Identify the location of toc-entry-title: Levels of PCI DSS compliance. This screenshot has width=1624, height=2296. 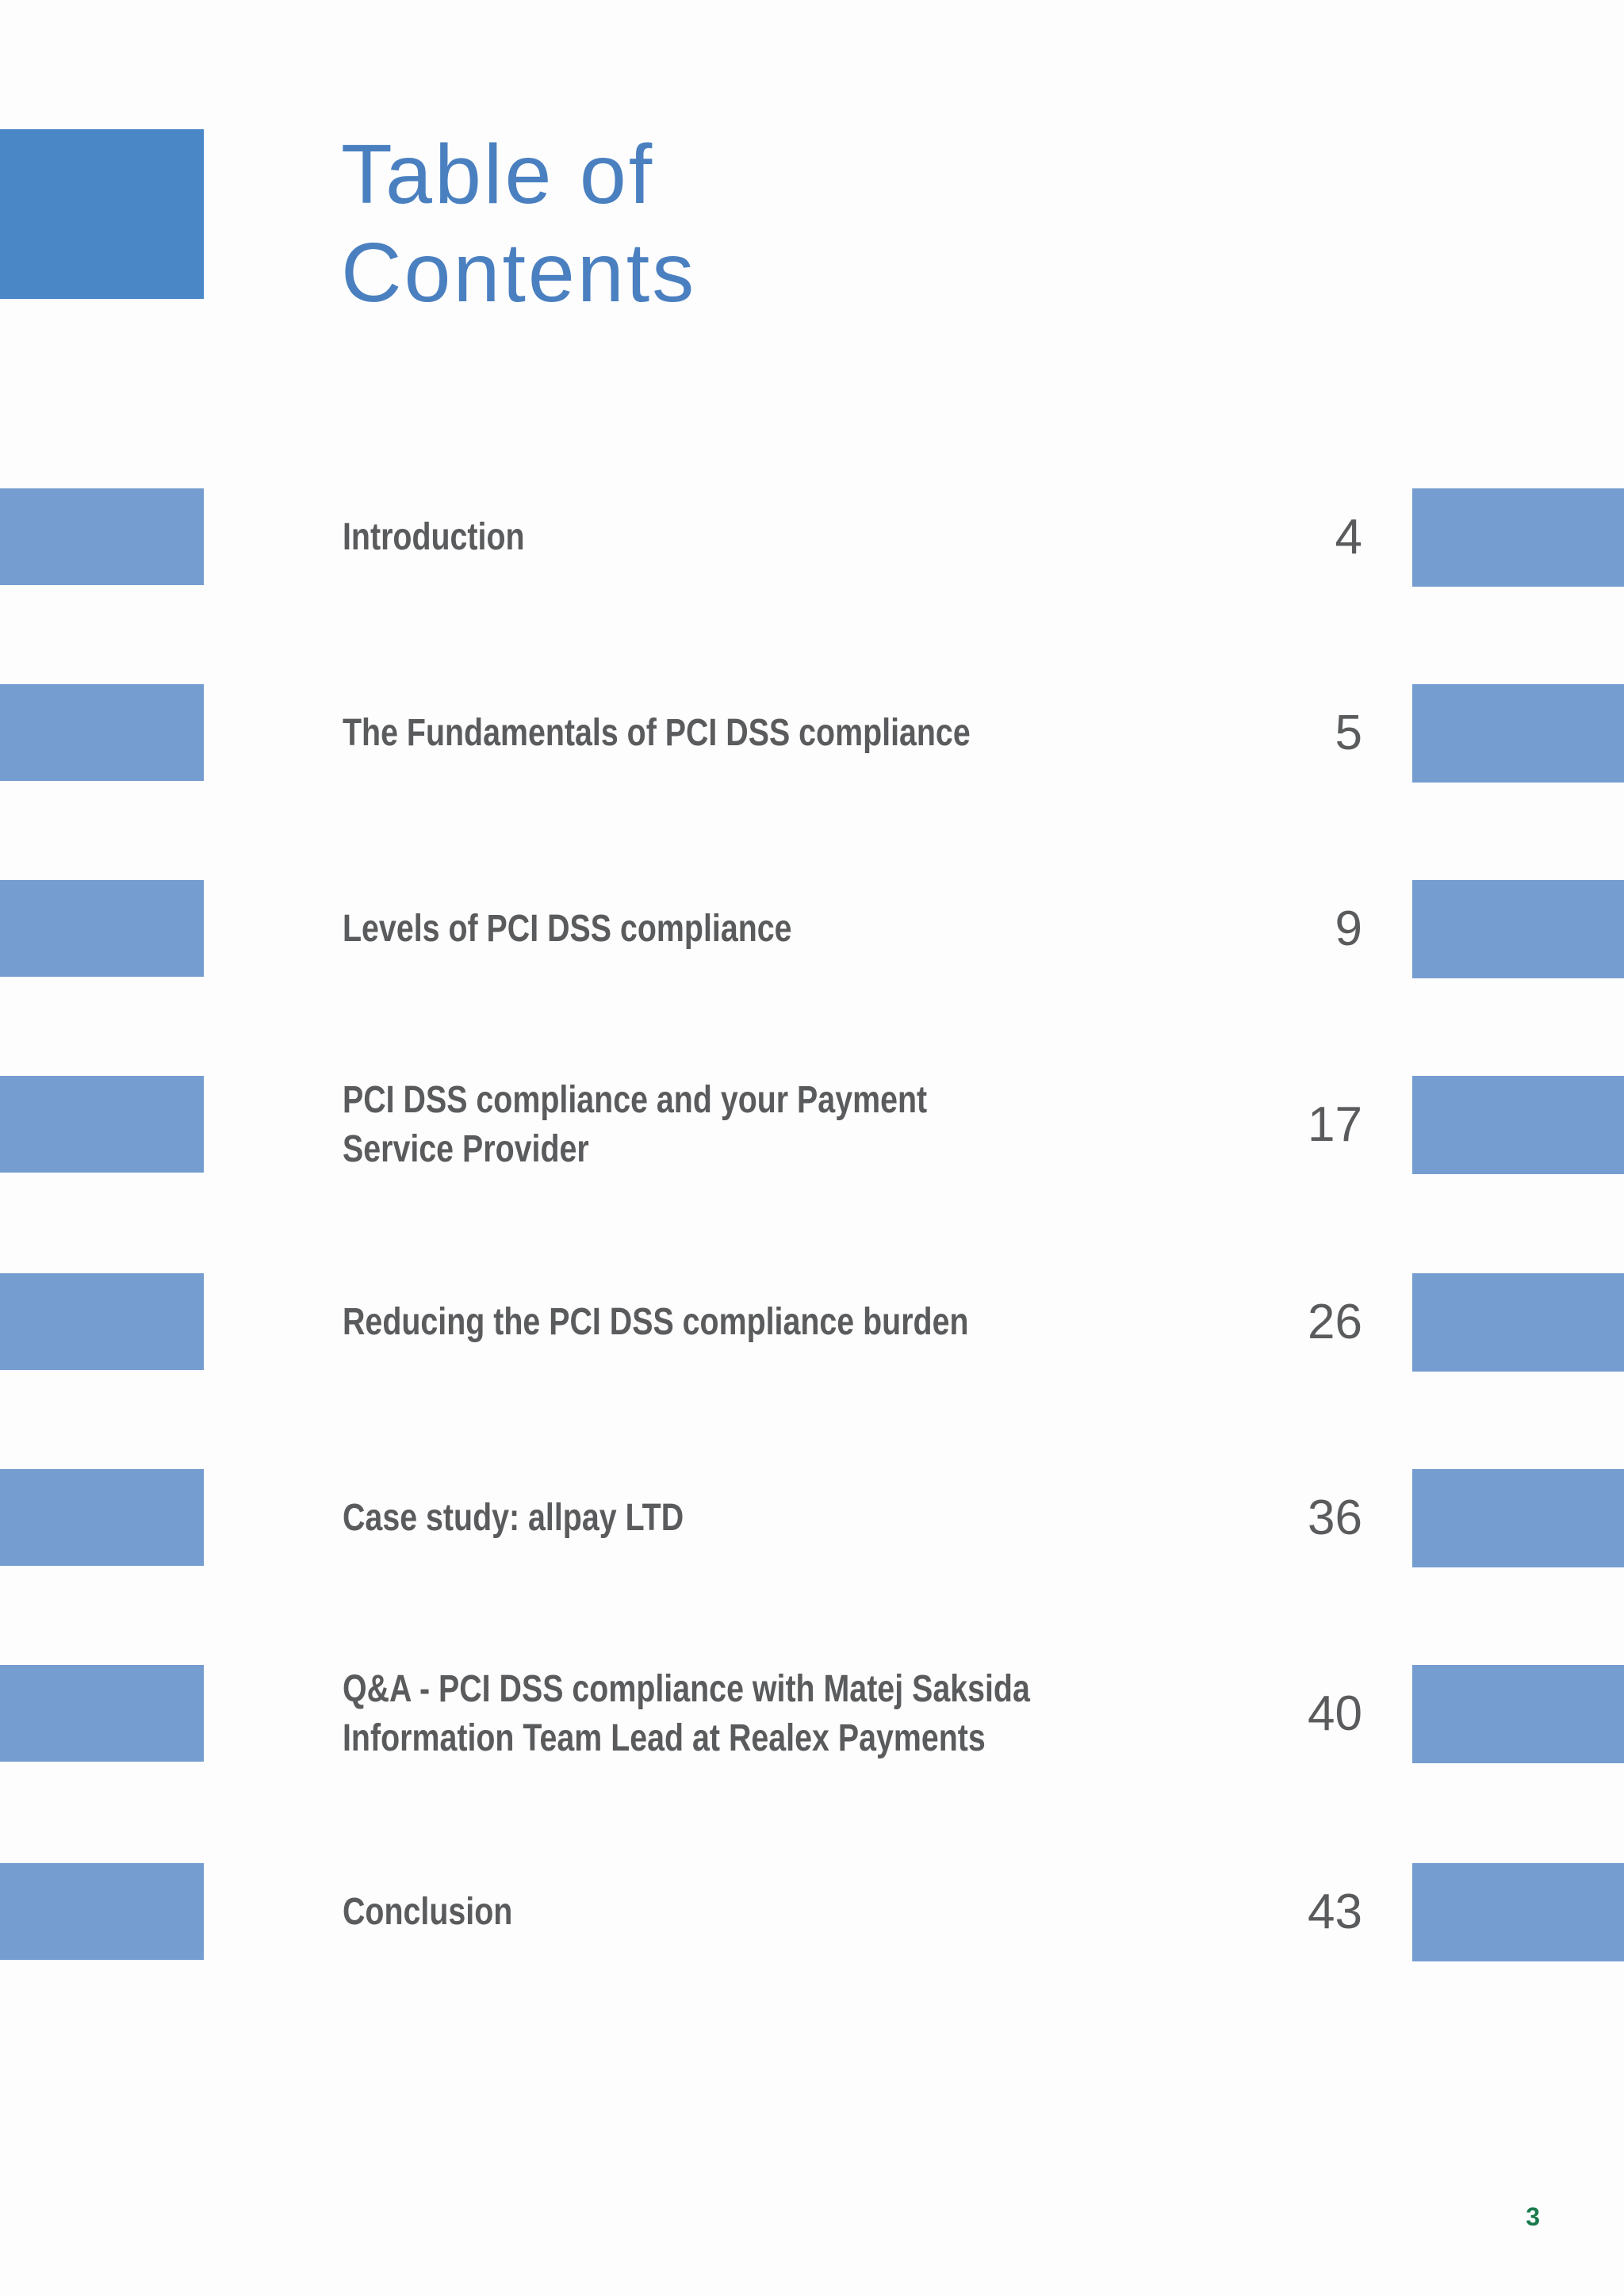
(567, 929).